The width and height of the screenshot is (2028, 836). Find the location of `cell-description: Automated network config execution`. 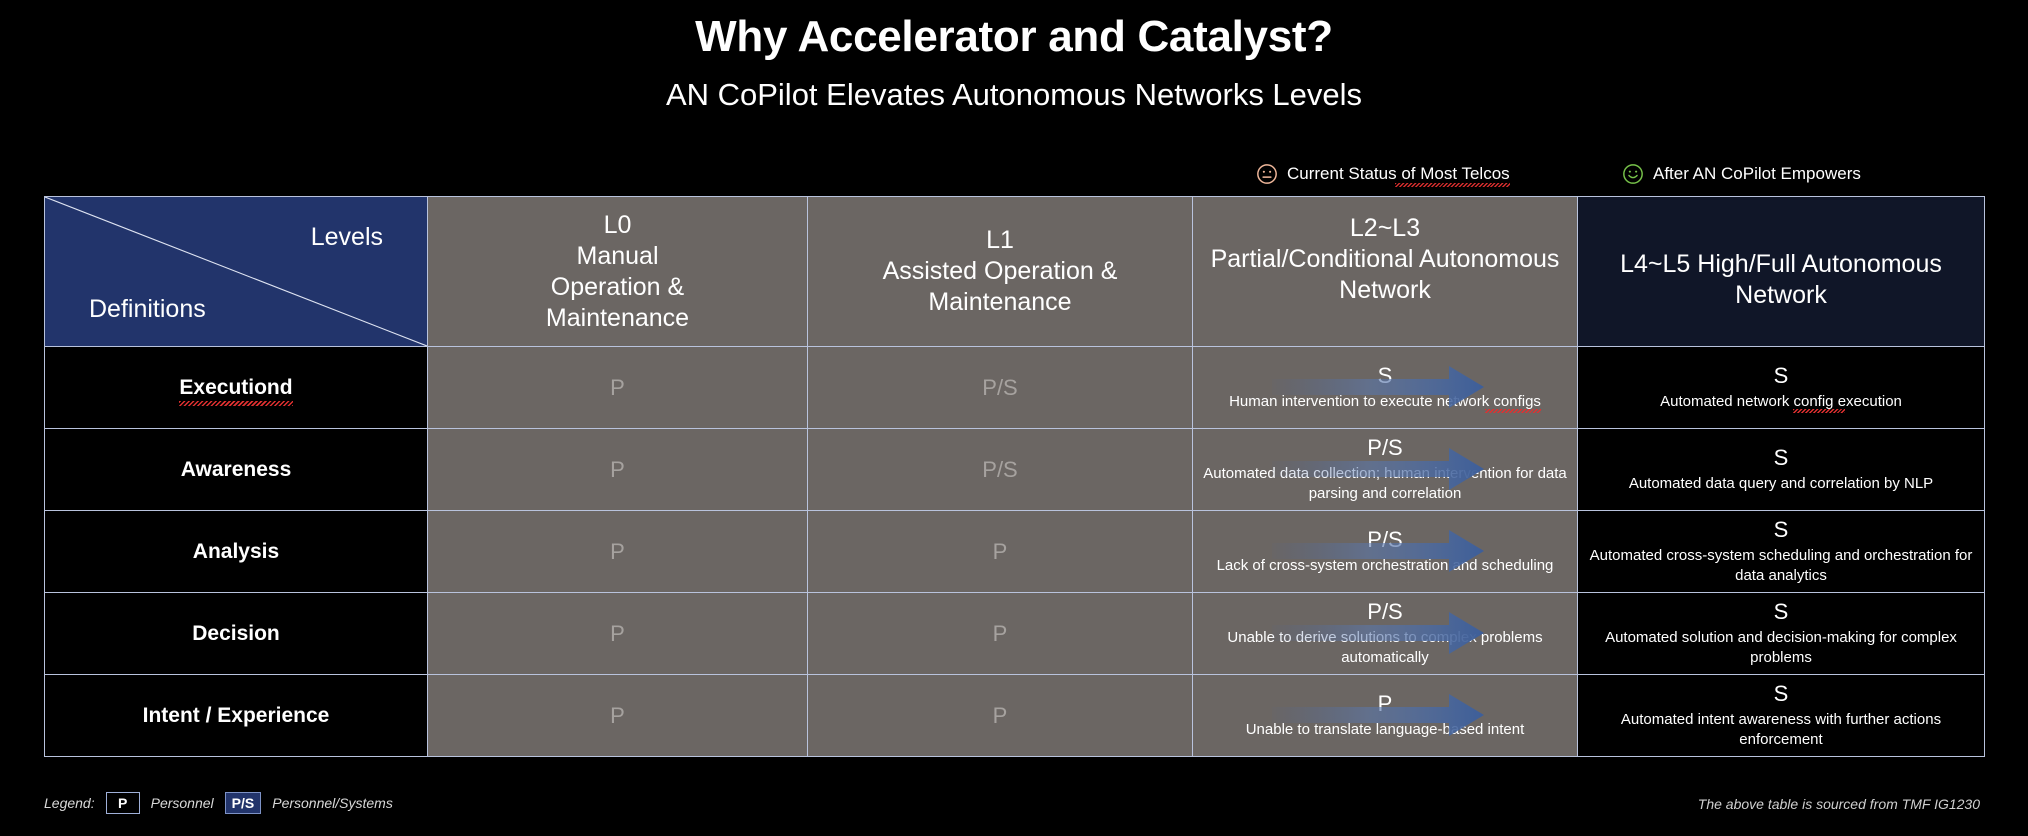

cell-description: Automated network config execution is located at coordinates (1781, 402).